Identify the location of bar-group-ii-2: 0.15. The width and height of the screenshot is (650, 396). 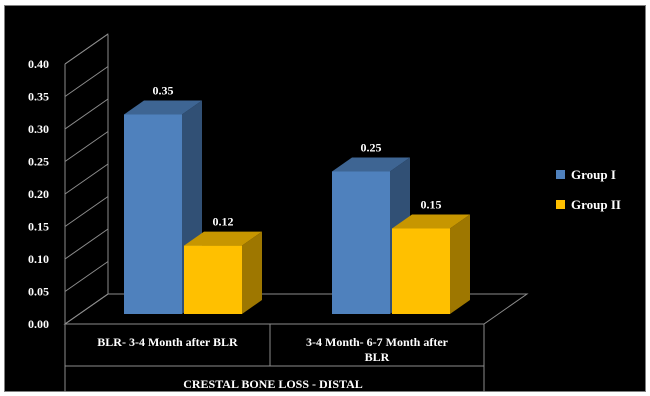
(431, 256).